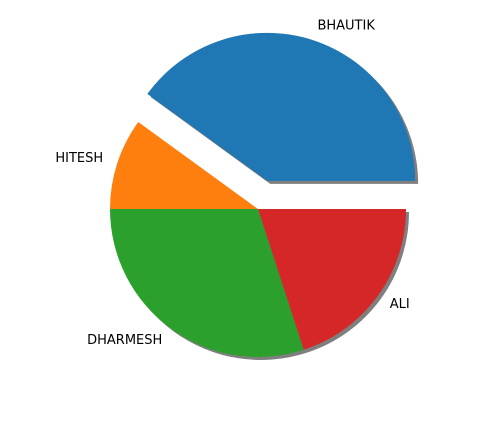  What do you see at coordinates (332, 279) in the screenshot?
I see `pie-slice-ali` at bounding box center [332, 279].